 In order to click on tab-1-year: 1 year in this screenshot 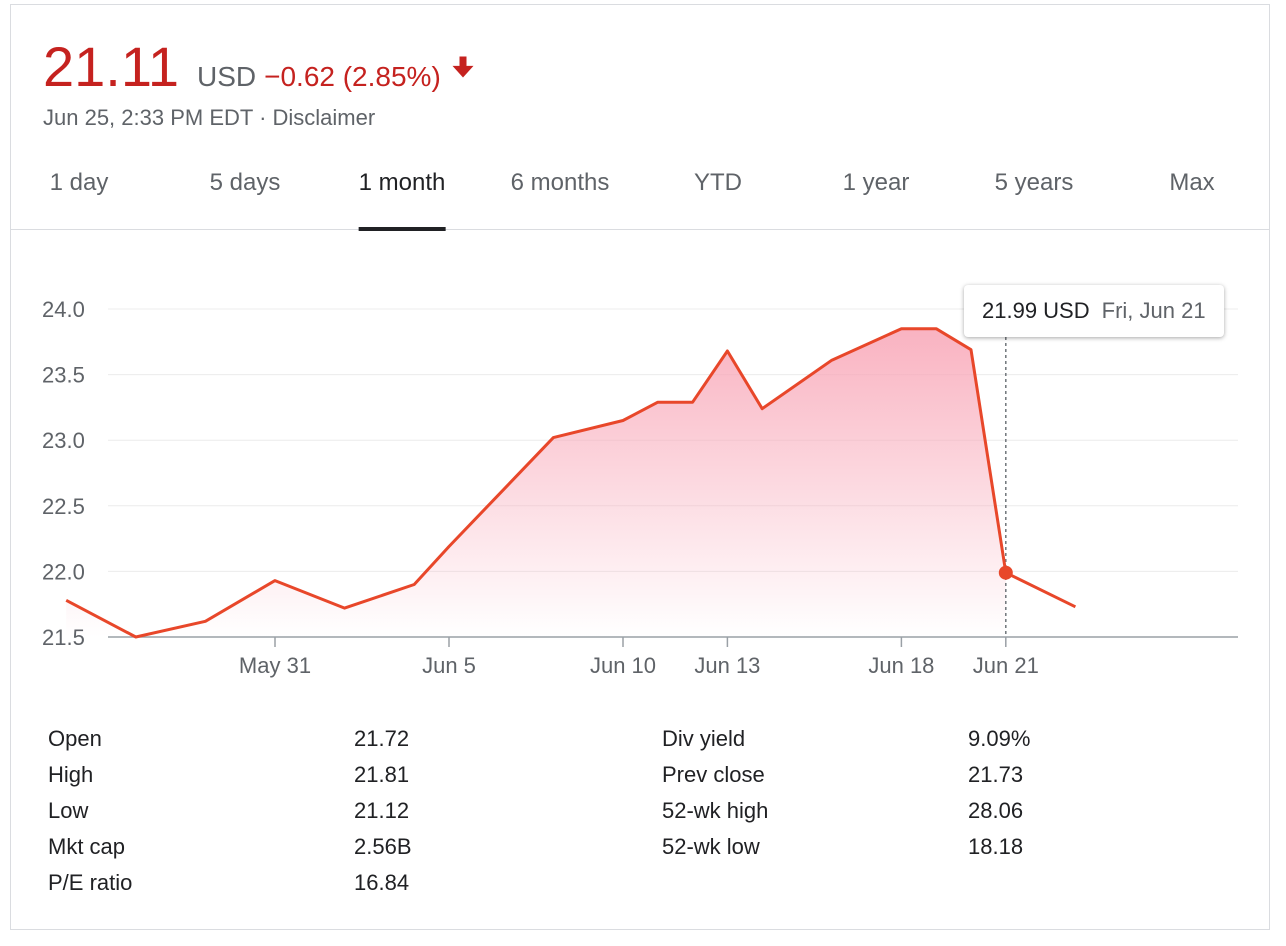, I will do `click(876, 182)`.